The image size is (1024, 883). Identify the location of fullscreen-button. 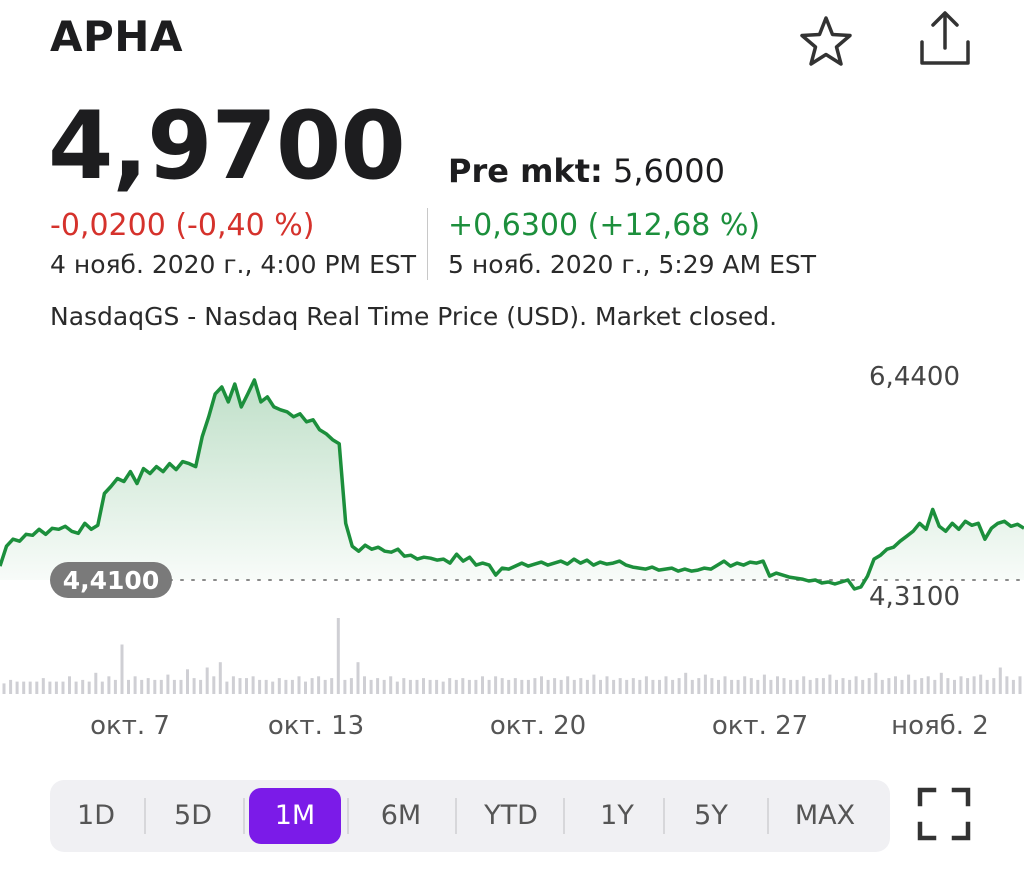
(944, 814).